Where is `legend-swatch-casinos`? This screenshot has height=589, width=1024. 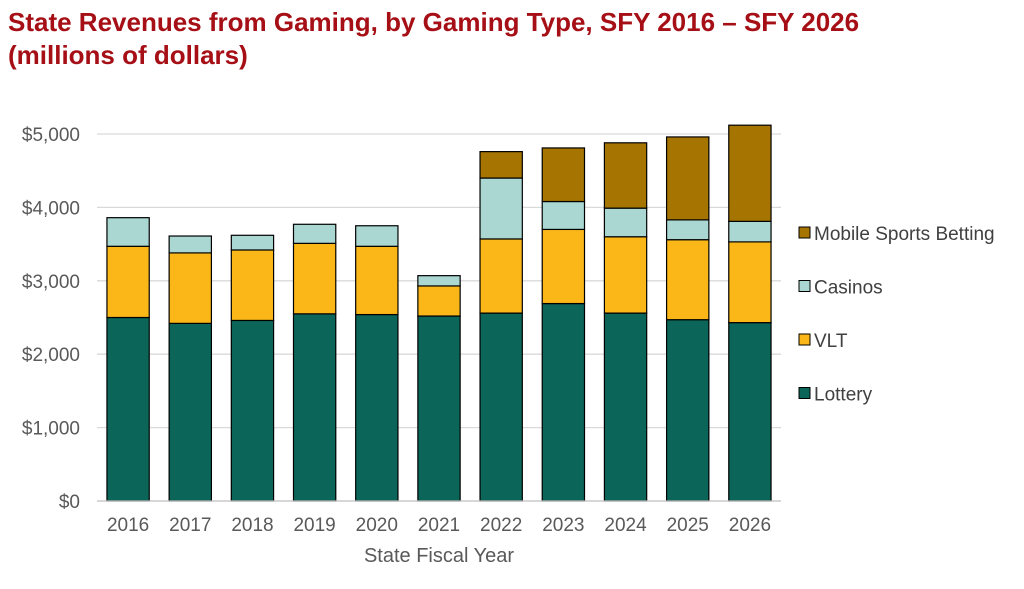 legend-swatch-casinos is located at coordinates (804, 286).